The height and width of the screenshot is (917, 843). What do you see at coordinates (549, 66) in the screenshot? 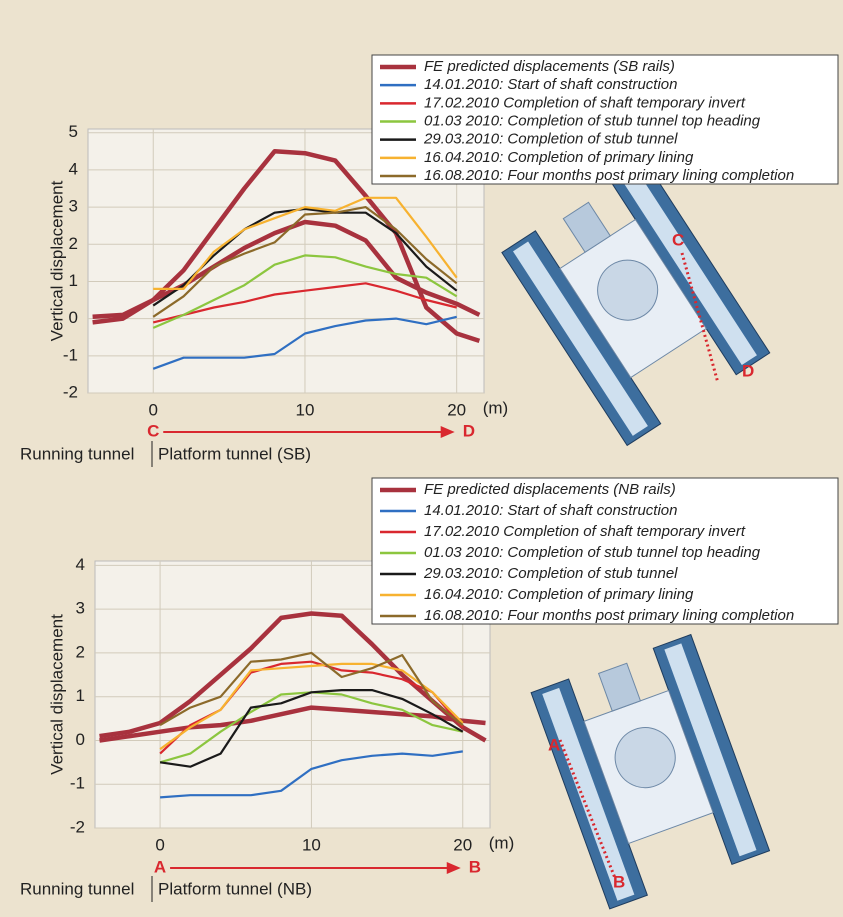
I see `legend-label: FE predicted displacements (SB rails)` at bounding box center [549, 66].